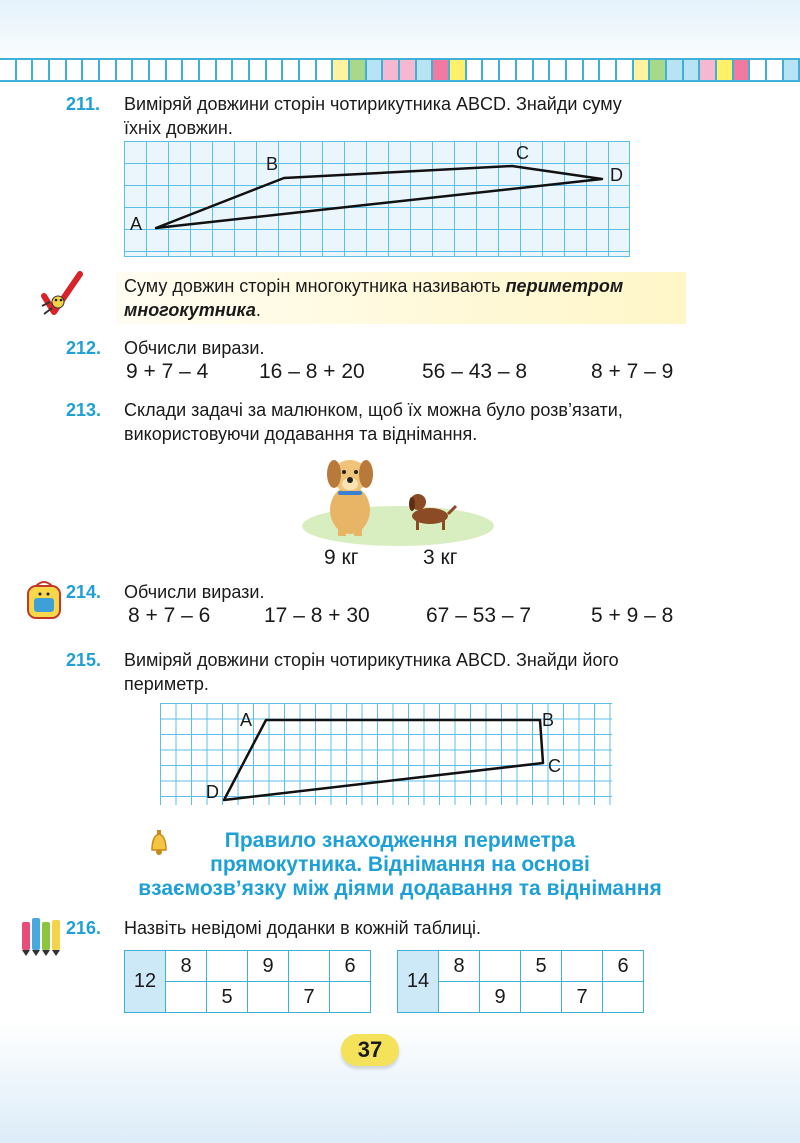 The width and height of the screenshot is (800, 1143). Describe the element at coordinates (167, 371) in the screenshot. I see `expression-212-1: 9 + 7 – 4` at that location.